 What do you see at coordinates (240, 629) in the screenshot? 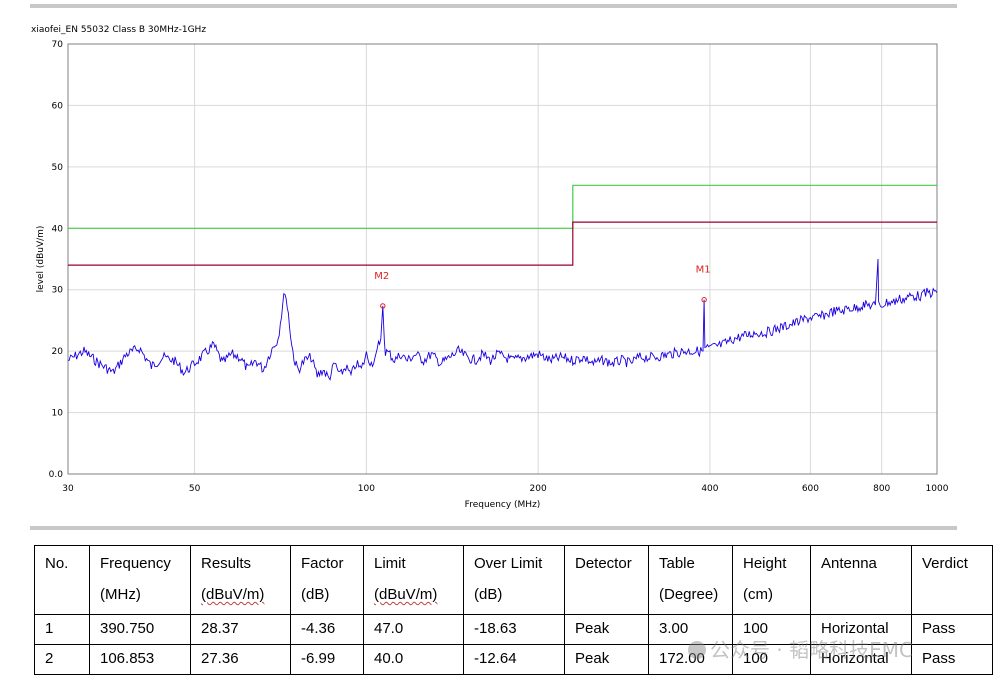
I see `cell-results: 28.37` at bounding box center [240, 629].